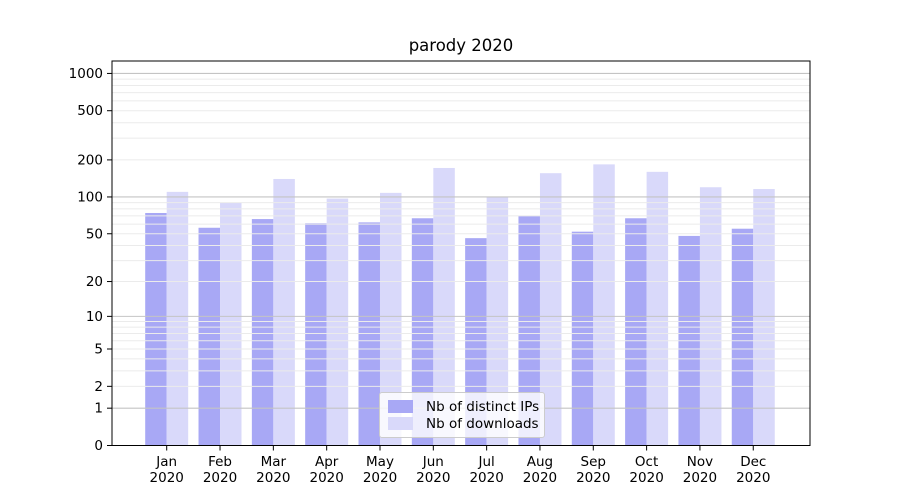  What do you see at coordinates (86, 74) in the screenshot?
I see `y-tick-label: 1000` at bounding box center [86, 74].